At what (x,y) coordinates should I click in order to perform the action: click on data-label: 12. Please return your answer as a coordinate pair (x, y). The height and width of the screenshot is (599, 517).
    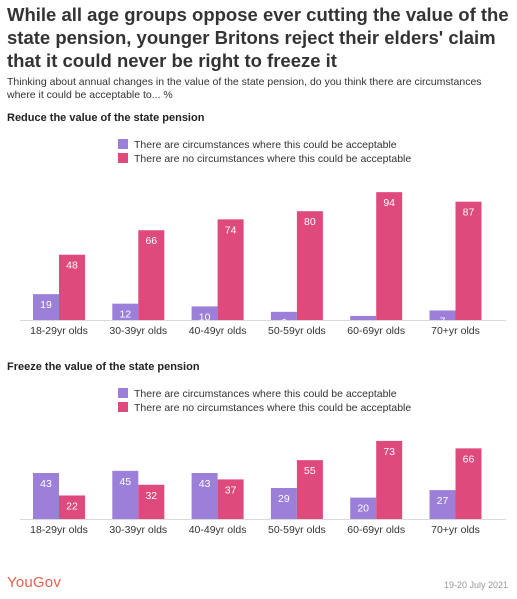
    Looking at the image, I should click on (125, 315).